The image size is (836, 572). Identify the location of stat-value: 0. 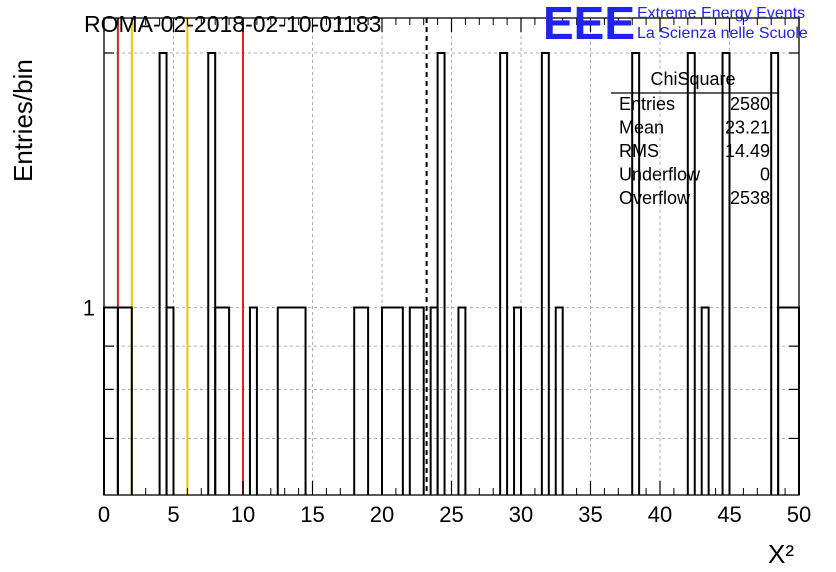
(765, 175).